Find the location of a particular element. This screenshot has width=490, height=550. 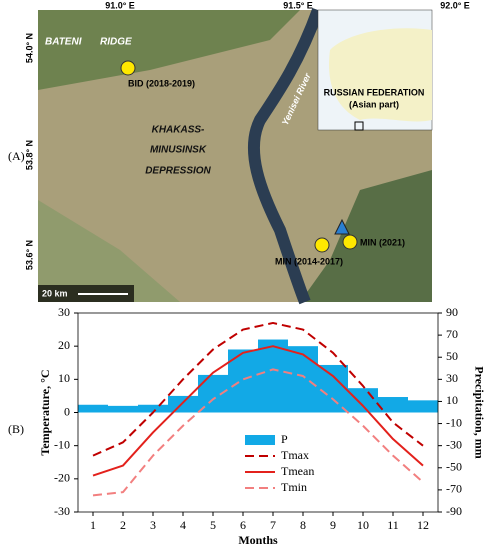

region-label: RIDGE is located at coordinates (116, 42).